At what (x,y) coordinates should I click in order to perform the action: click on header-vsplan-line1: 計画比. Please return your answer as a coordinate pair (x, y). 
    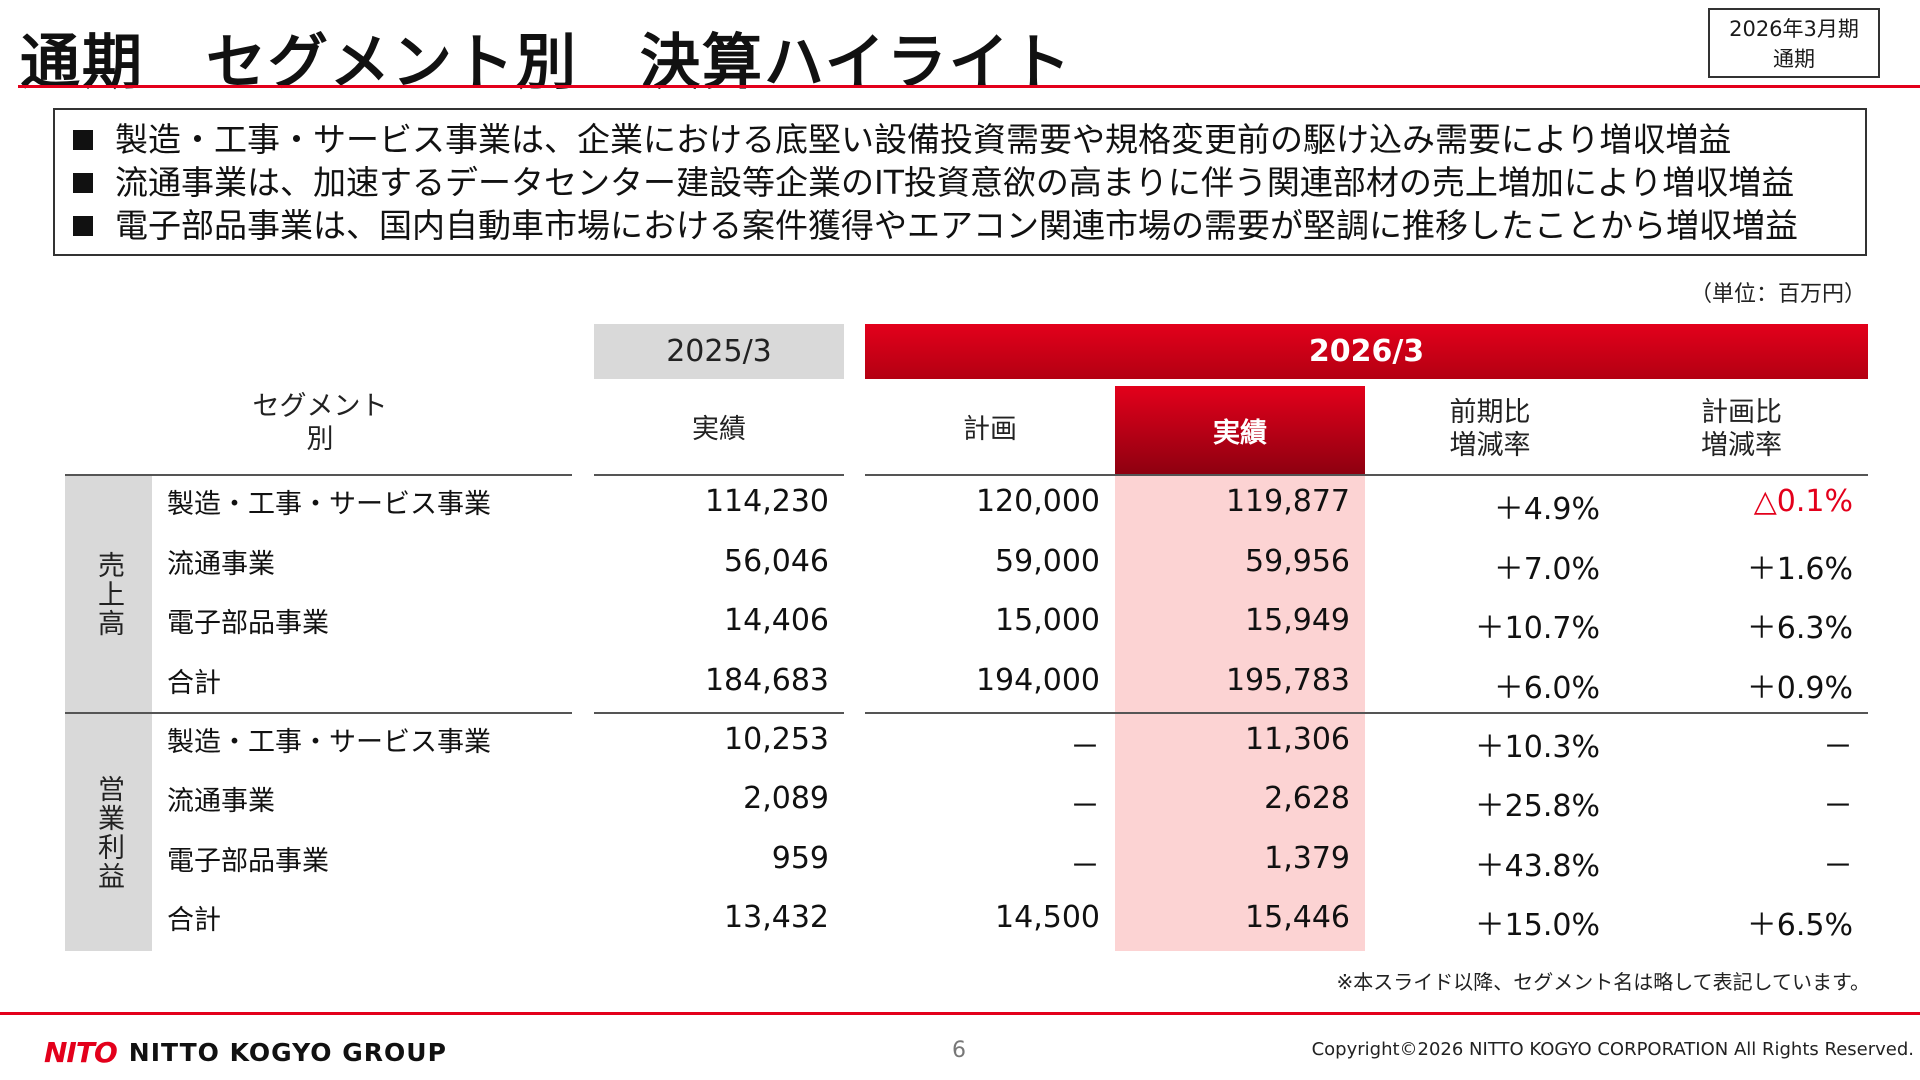
    Looking at the image, I should click on (1741, 412).